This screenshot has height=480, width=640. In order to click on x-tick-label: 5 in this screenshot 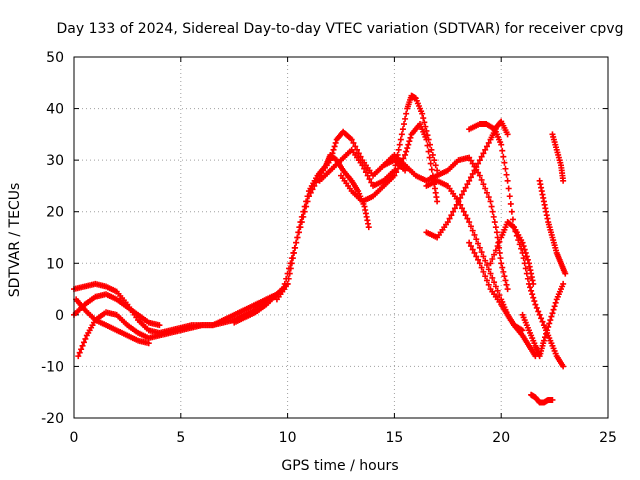, I will do `click(180, 438)`.